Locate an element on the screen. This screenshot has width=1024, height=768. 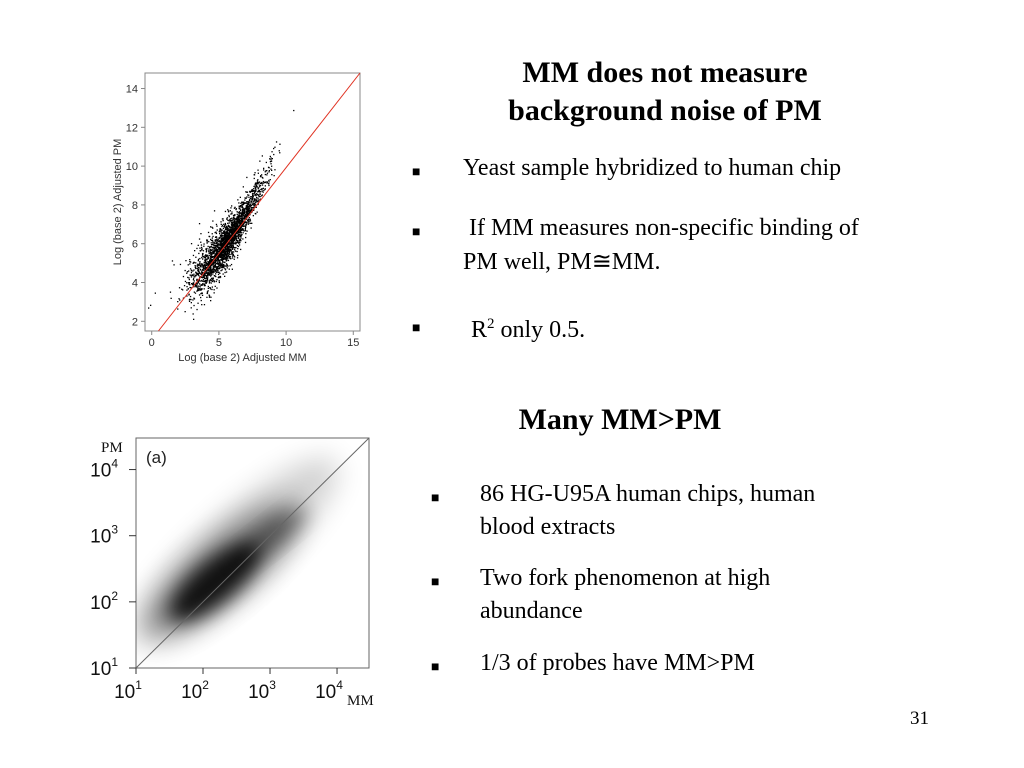
y-tick-label: 103 is located at coordinates (104, 535).